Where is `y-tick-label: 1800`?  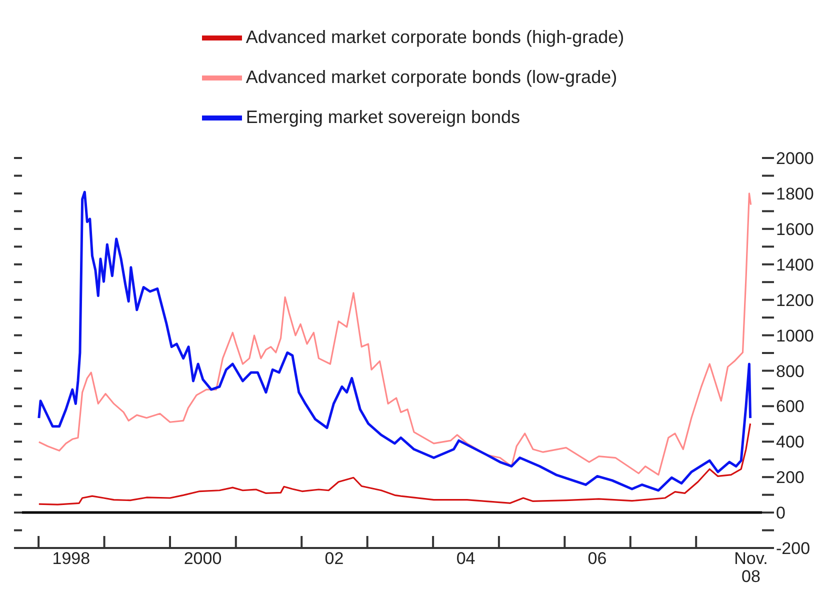
y-tick-label: 1800 is located at coordinates (795, 194).